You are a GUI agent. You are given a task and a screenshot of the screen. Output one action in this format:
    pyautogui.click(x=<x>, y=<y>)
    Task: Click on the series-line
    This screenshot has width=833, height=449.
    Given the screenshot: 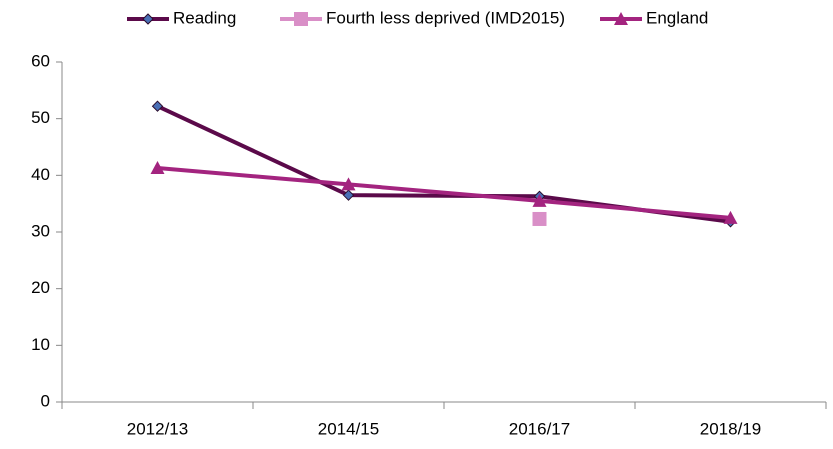 What is the action you would take?
    pyautogui.click(x=444, y=192)
    